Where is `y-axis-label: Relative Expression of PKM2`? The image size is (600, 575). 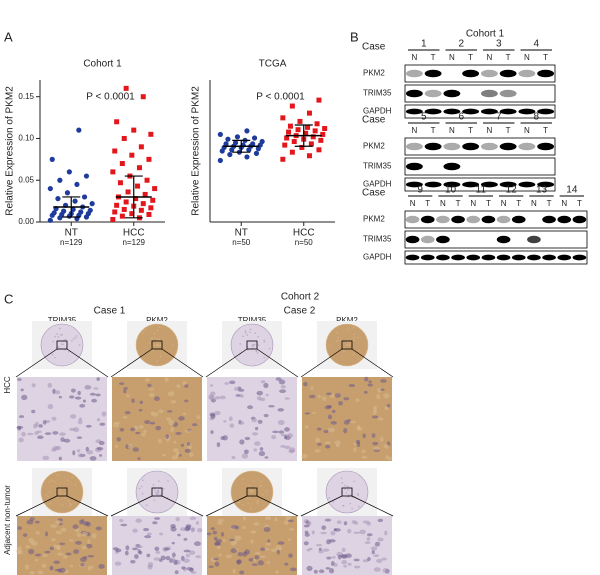
y-axis-label: Relative Expression of PKM2 is located at coordinates (10, 151).